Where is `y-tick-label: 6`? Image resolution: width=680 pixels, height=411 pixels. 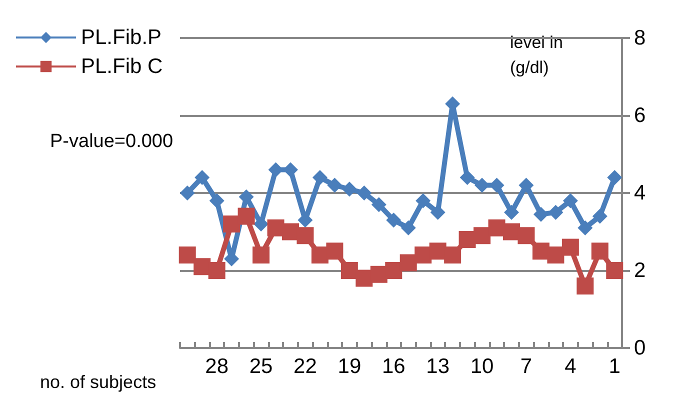
y-tick-label: 6 is located at coordinates (640, 115).